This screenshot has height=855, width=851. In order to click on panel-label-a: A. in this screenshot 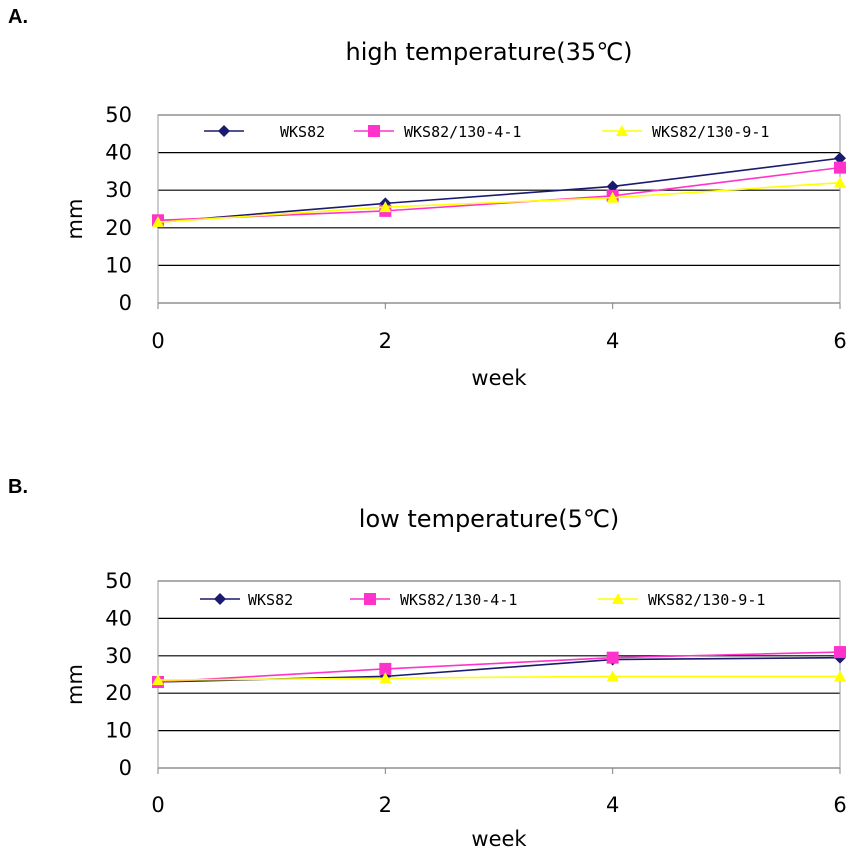, I will do `click(18, 17)`.